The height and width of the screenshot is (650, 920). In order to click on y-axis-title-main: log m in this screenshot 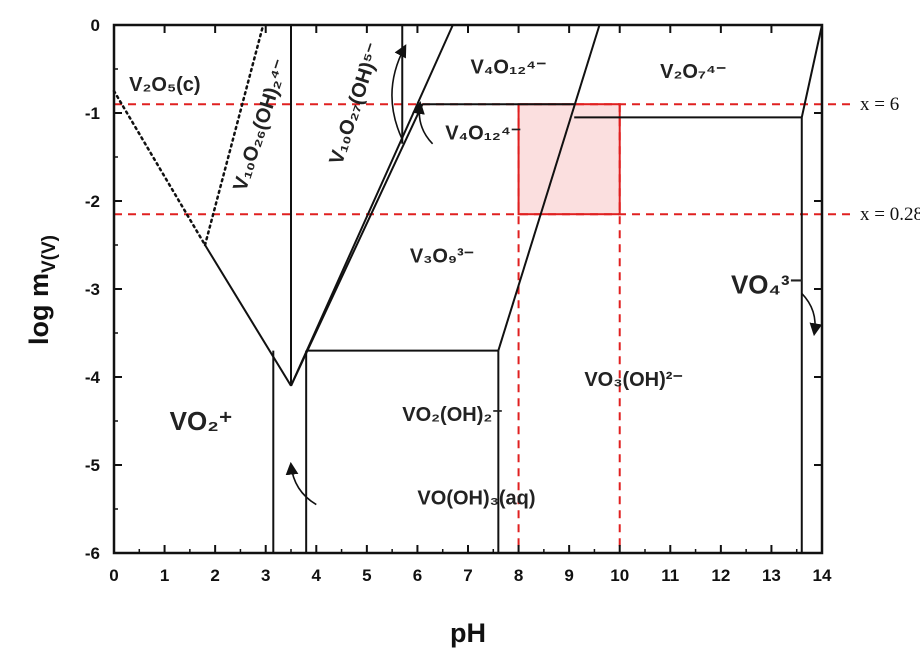, I will do `click(39, 309)`.